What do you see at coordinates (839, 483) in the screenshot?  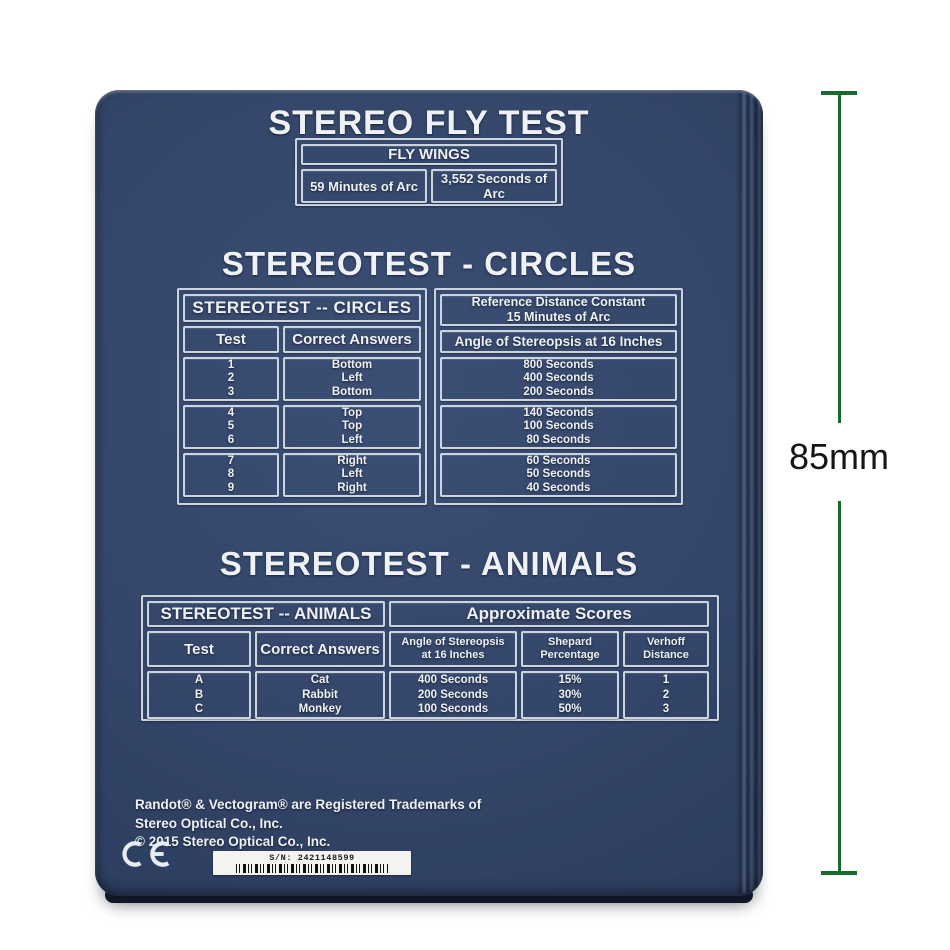 I see `height-measurement-annotation: 85mm` at bounding box center [839, 483].